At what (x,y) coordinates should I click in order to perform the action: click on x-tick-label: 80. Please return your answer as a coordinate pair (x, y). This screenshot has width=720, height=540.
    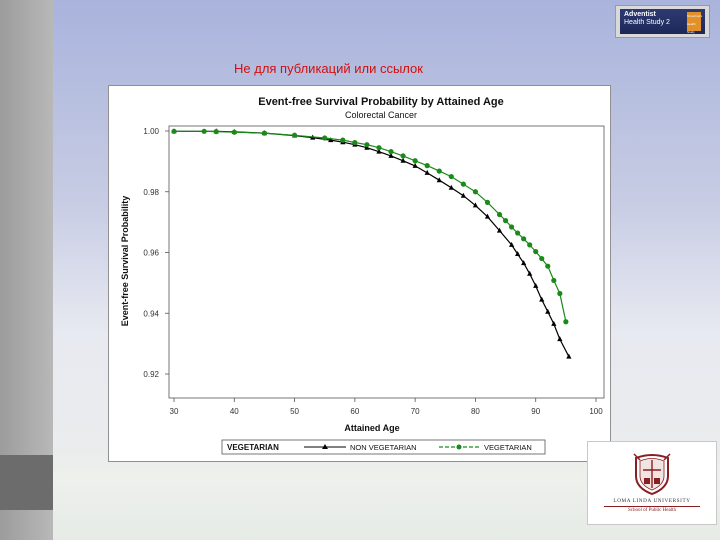
    Looking at the image, I should click on (475, 411).